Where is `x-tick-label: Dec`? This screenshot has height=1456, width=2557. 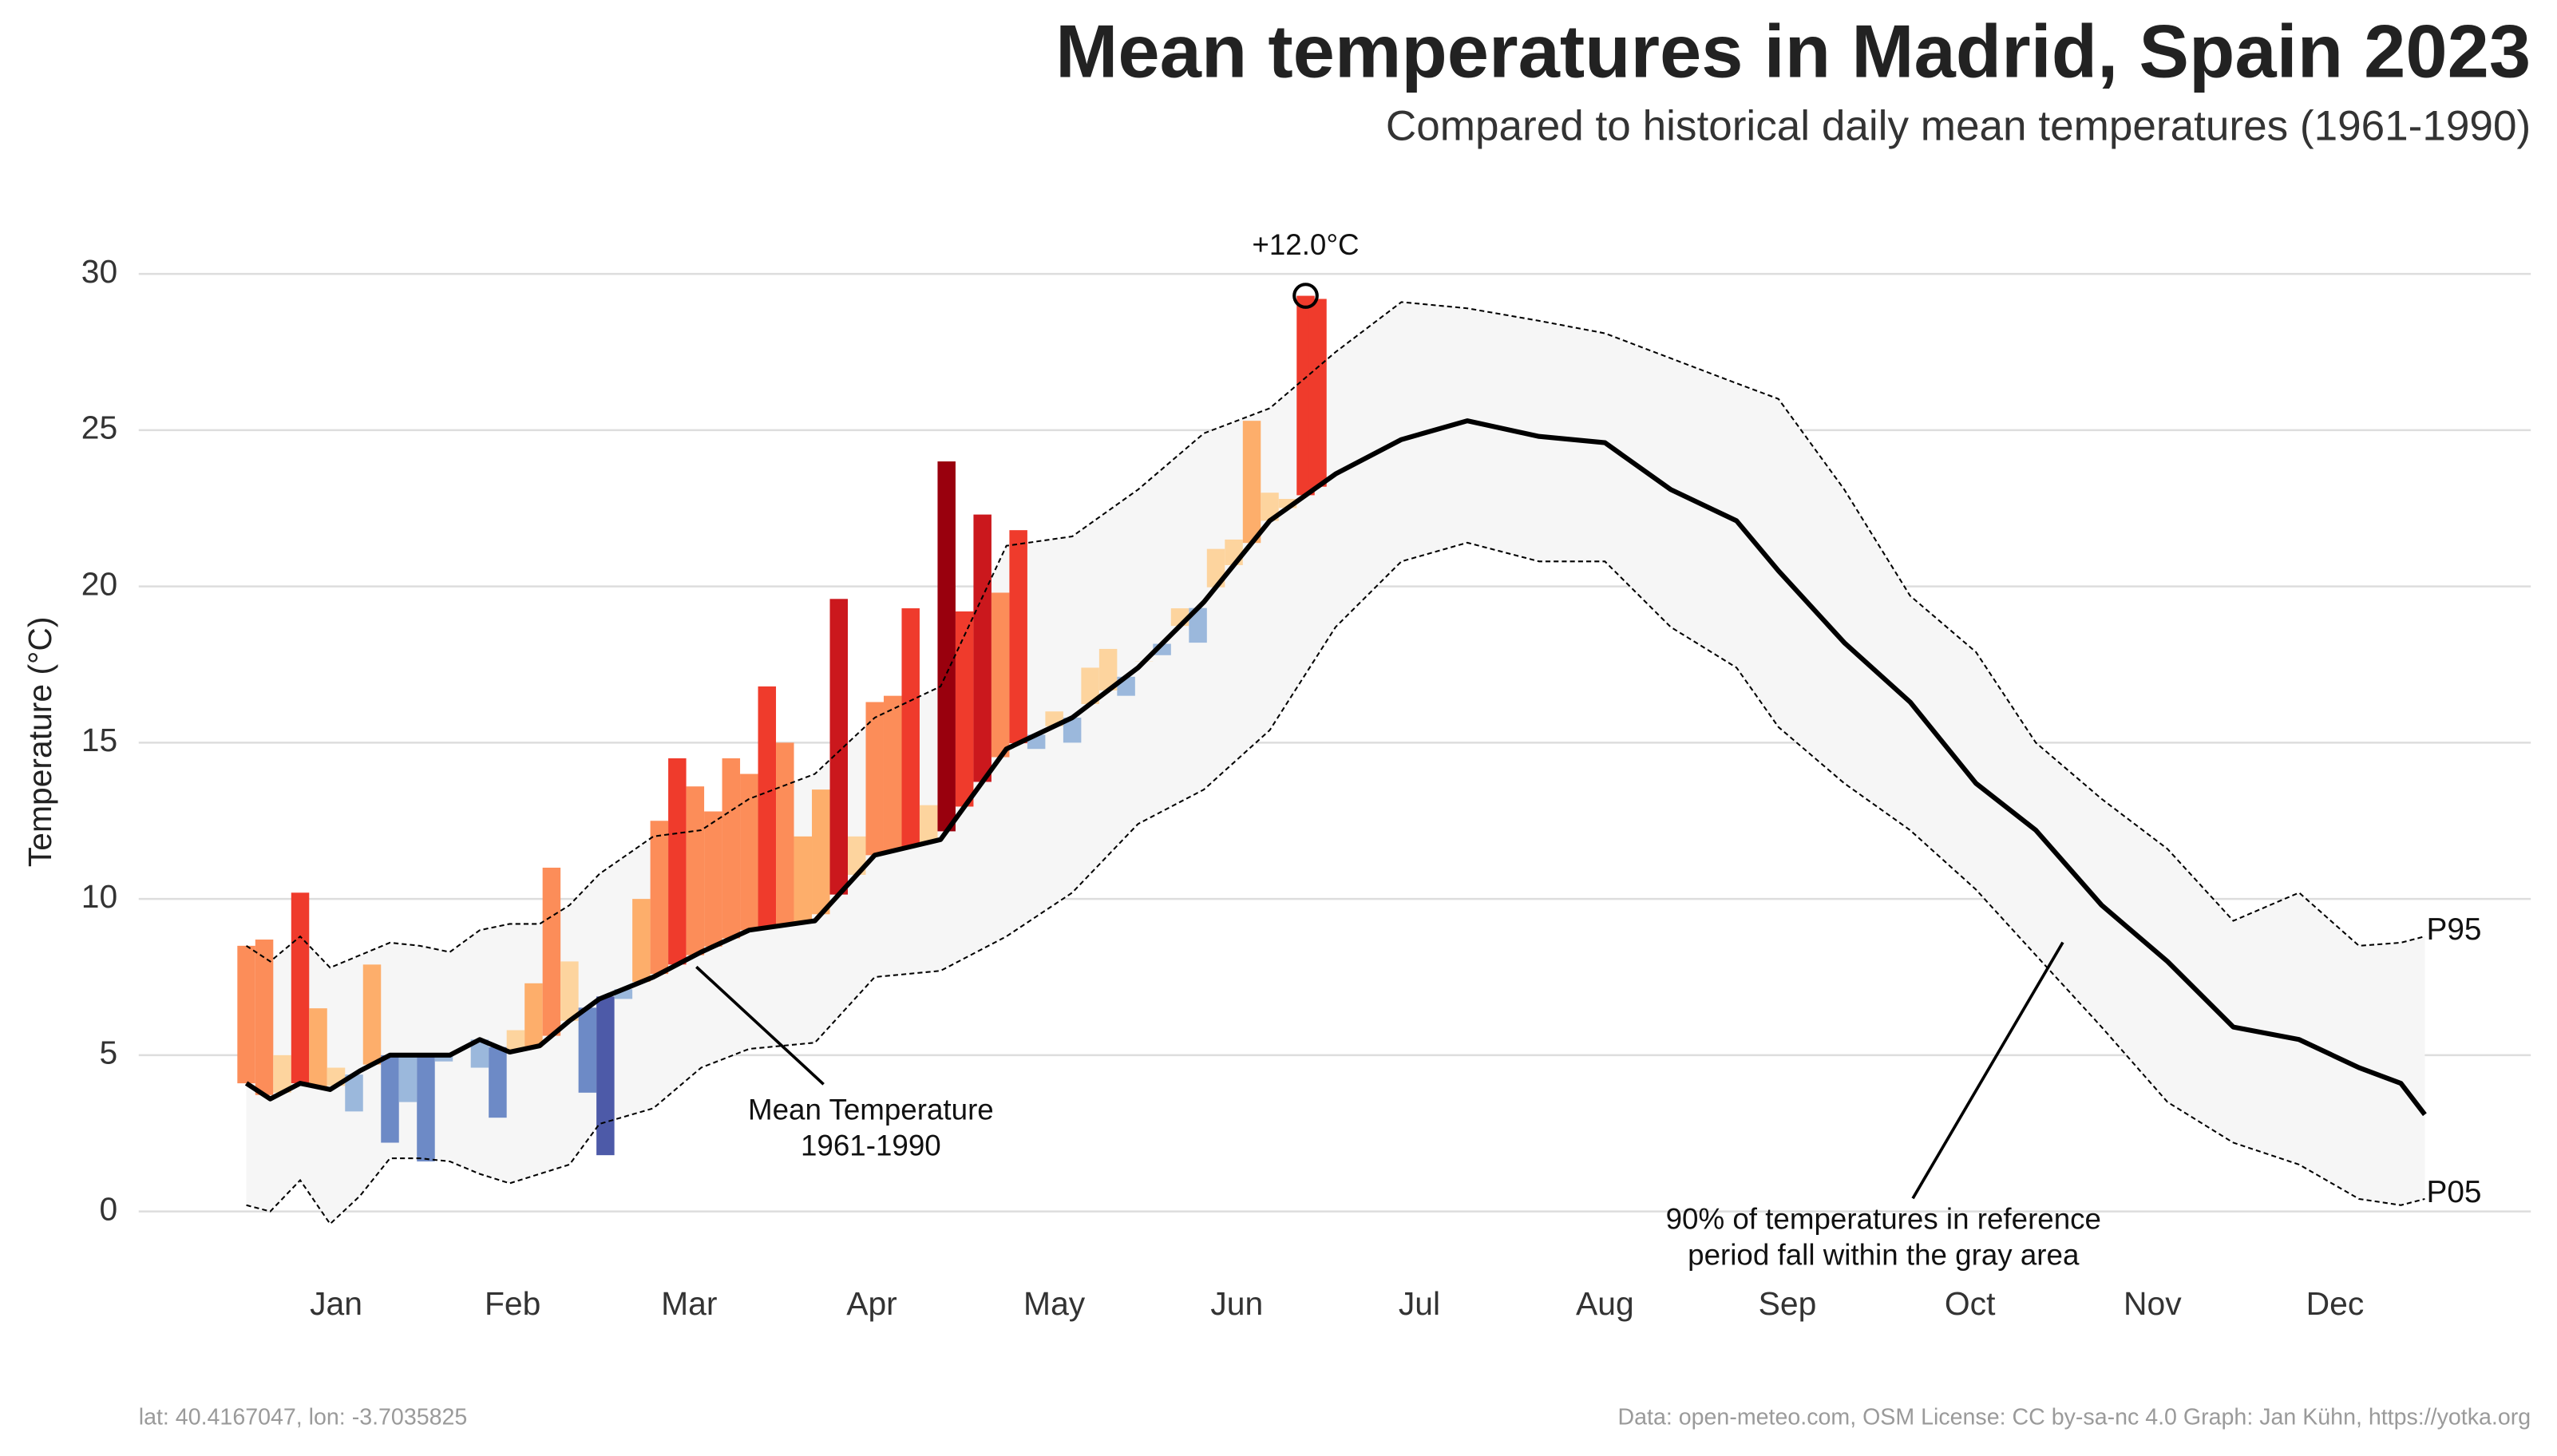 x-tick-label: Dec is located at coordinates (2335, 1303).